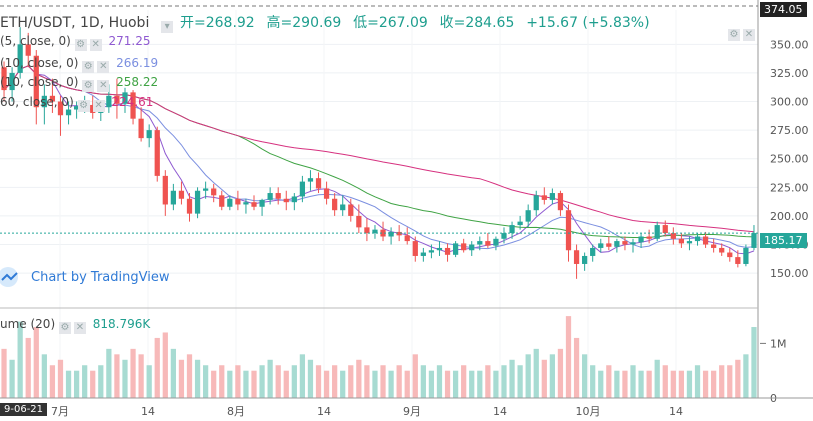 The image size is (813, 421). What do you see at coordinates (390, 23) in the screenshot?
I see `low-value: 低=267.09` at bounding box center [390, 23].